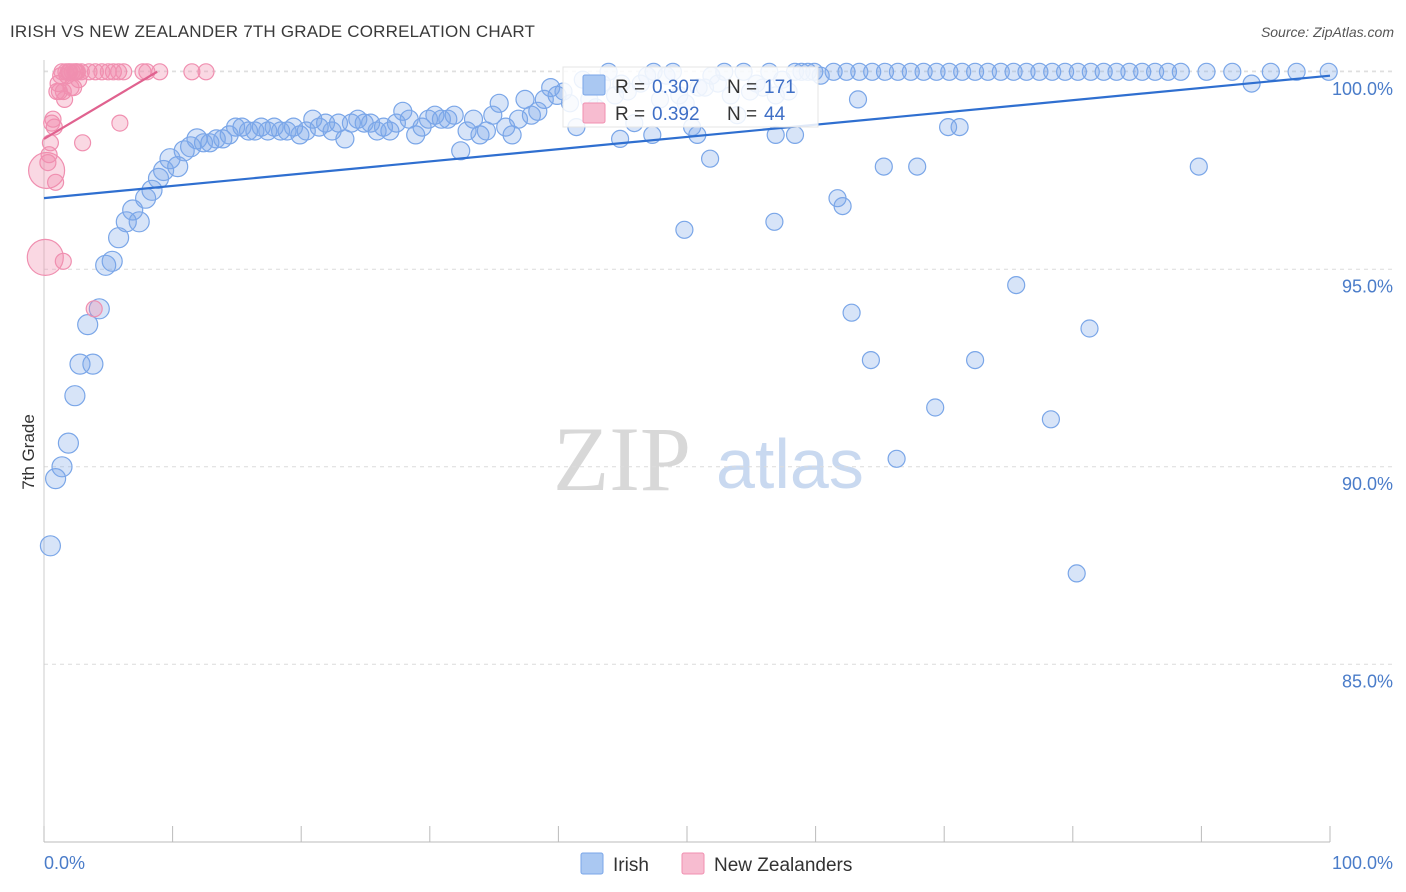 Image resolution: width=1406 pixels, height=892 pixels. I want to click on legend-swatch-irish, so click(592, 863).